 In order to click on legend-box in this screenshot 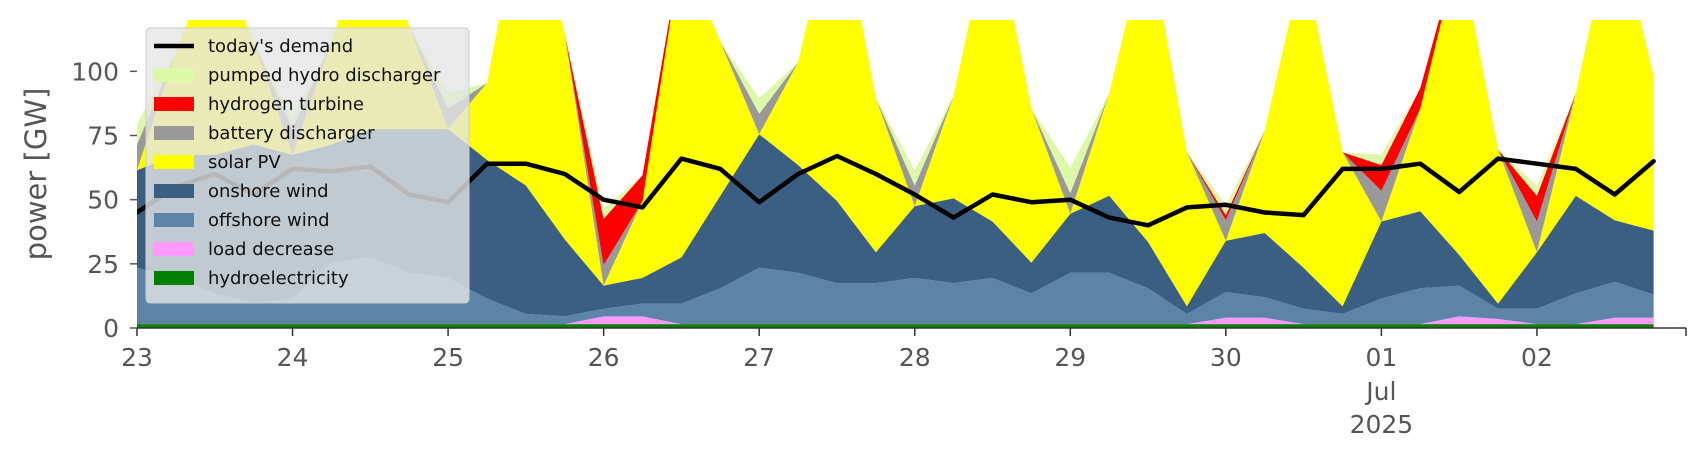, I will do `click(307, 165)`.